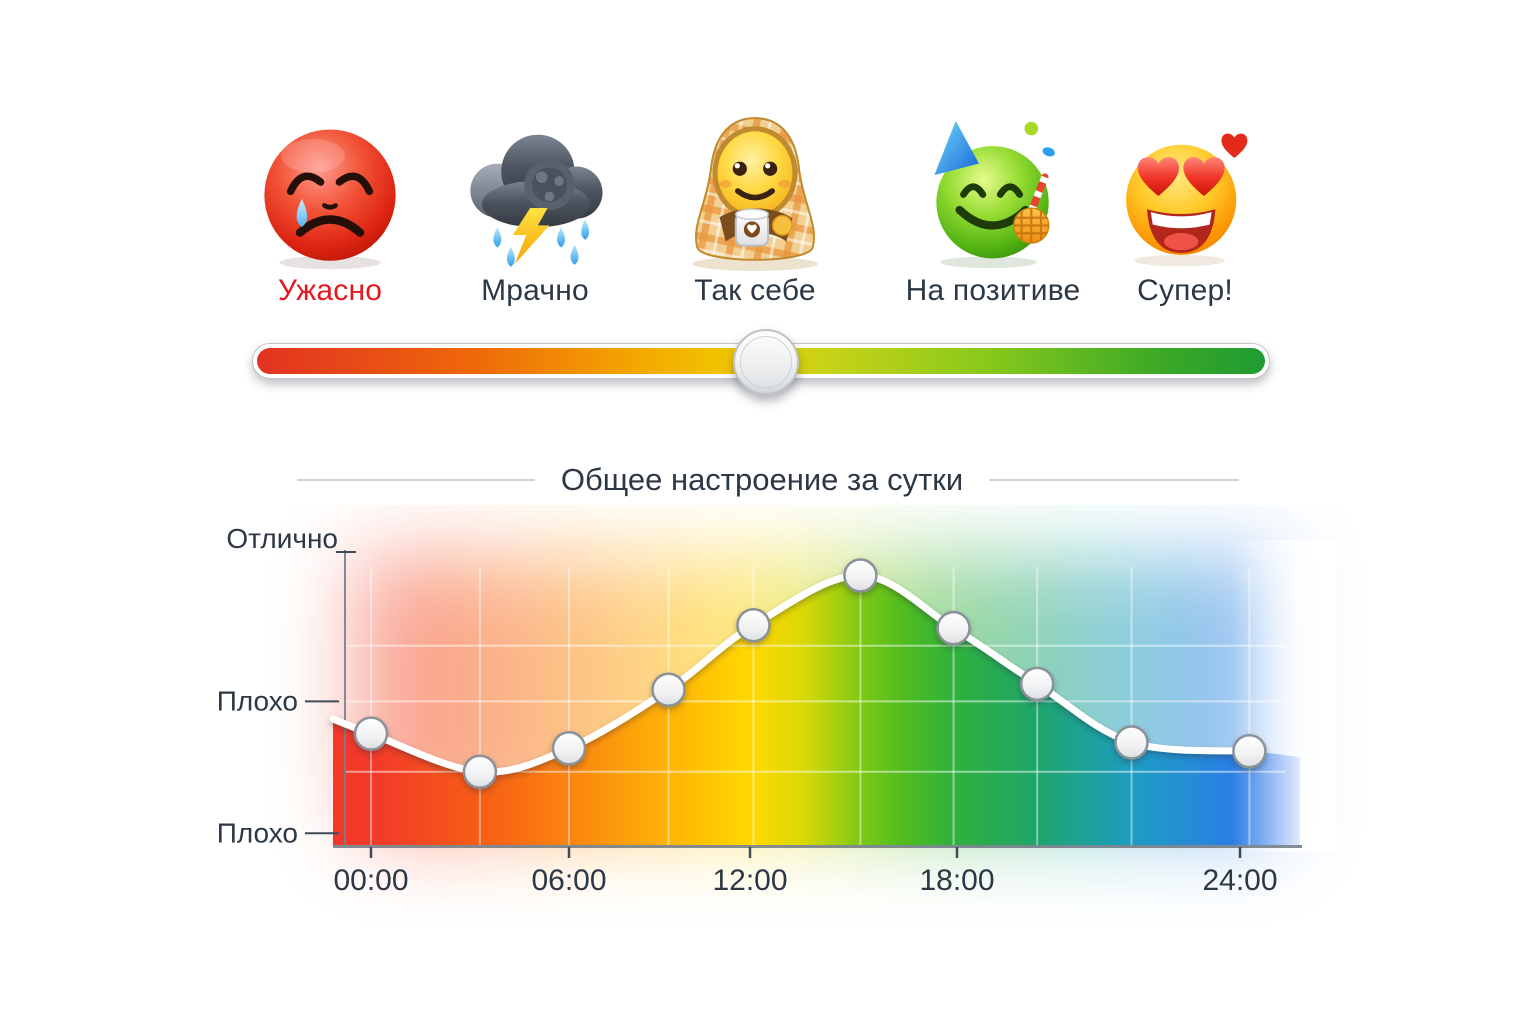 The image size is (1536, 1024). I want to click on mood-option-positive: На позитиве, so click(993, 206).